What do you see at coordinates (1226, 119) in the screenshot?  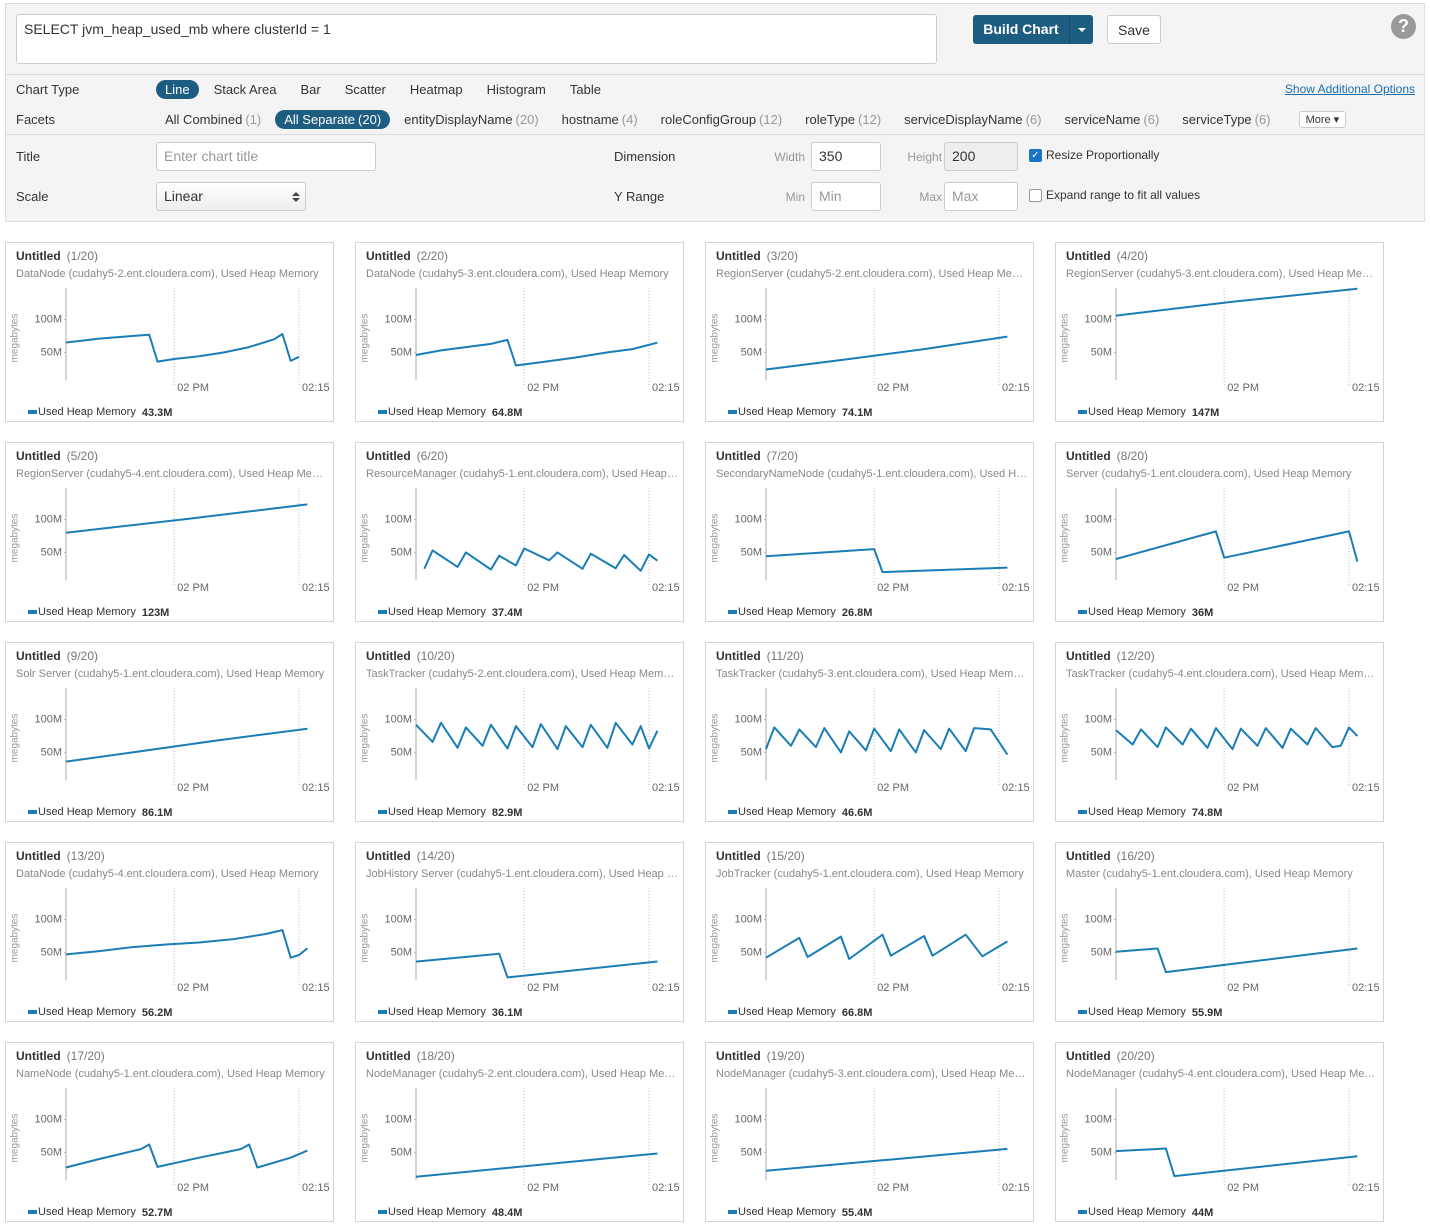 I see `facet-tab: serviceType (6)` at bounding box center [1226, 119].